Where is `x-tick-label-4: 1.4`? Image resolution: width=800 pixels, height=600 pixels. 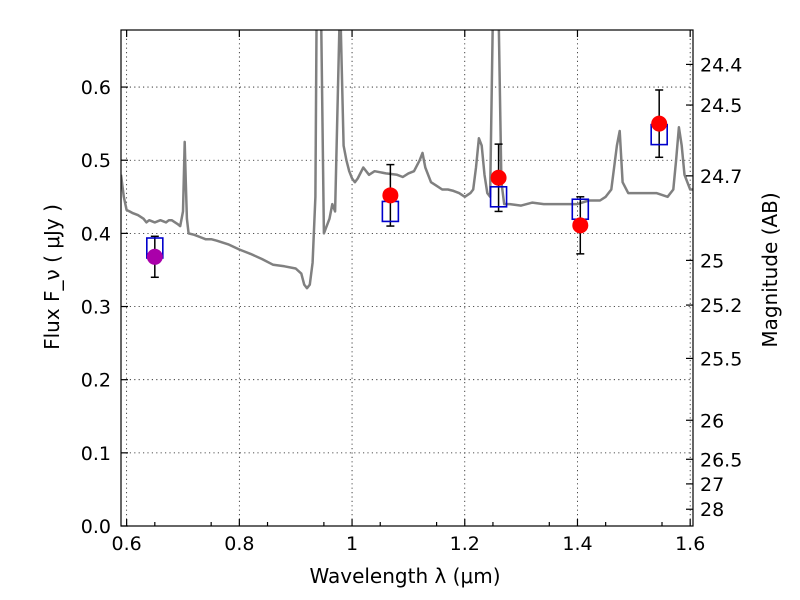
x-tick-label-4: 1.4 is located at coordinates (577, 544).